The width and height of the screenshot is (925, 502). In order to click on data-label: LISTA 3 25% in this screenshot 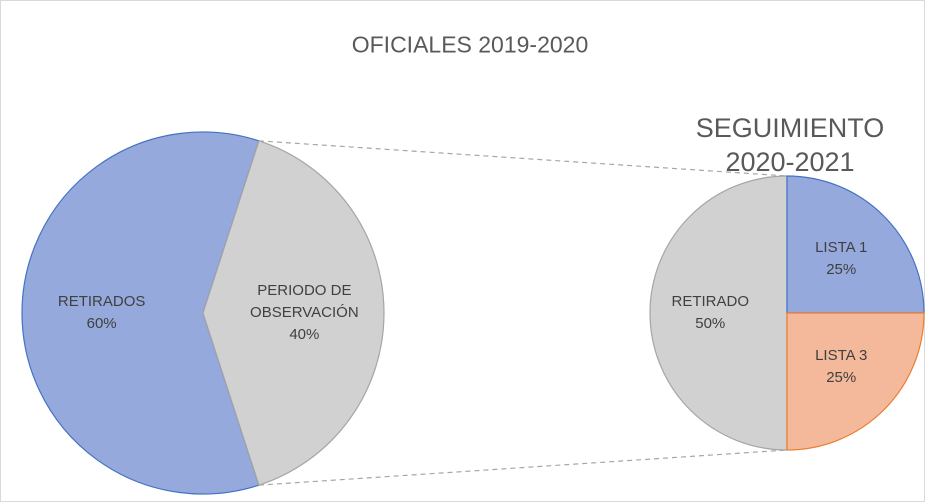, I will do `click(841, 367)`.